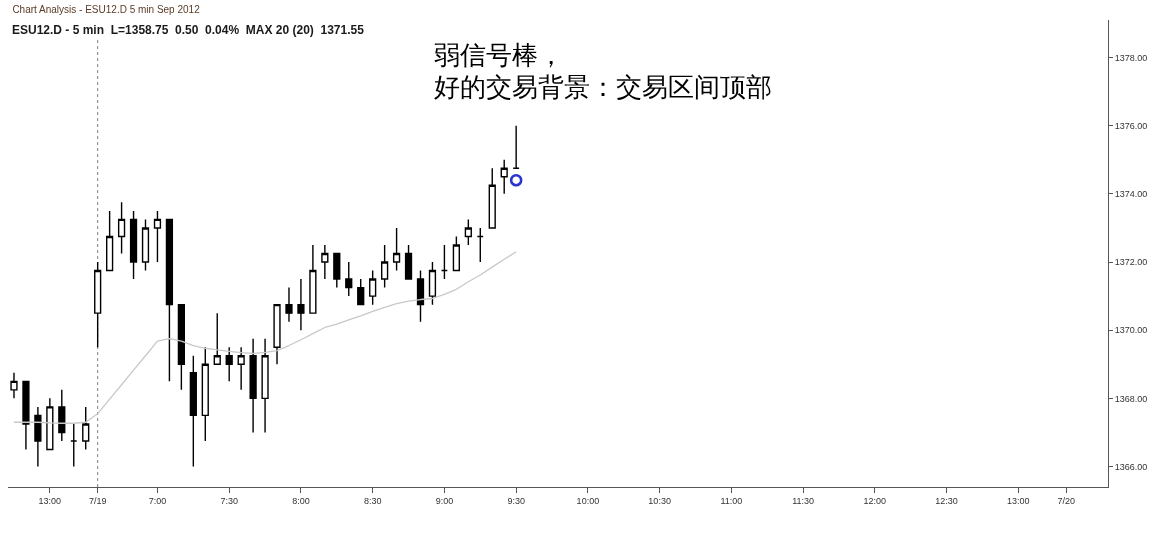  What do you see at coordinates (157, 500) in the screenshot?
I see `x-tick-label: 7:00` at bounding box center [157, 500].